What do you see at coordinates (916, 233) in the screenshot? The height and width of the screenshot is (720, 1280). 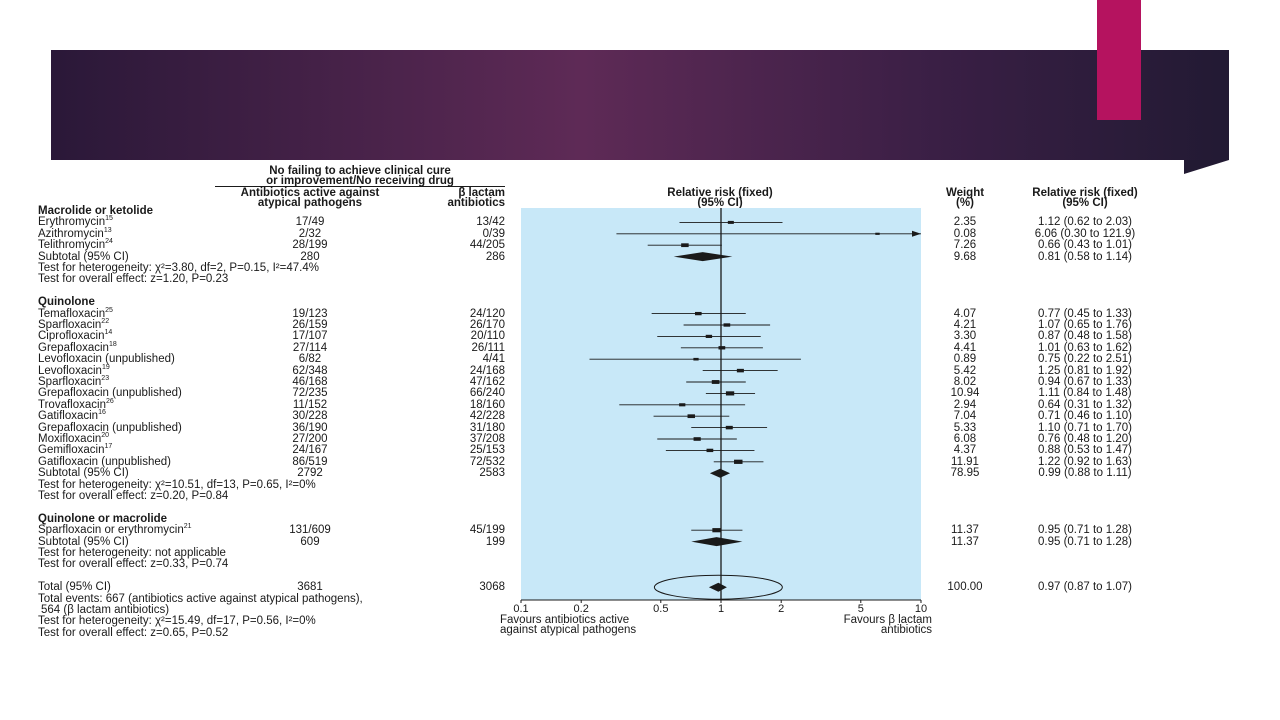 I see `ci-arrow` at bounding box center [916, 233].